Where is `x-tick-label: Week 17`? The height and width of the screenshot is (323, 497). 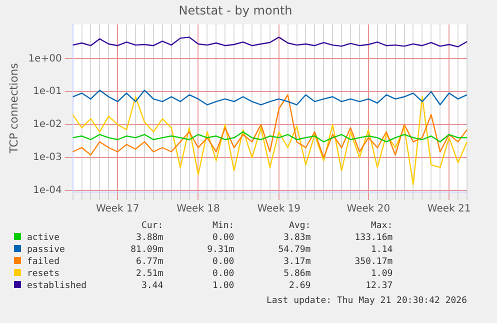 x-tick-label: Week 17 is located at coordinates (118, 209).